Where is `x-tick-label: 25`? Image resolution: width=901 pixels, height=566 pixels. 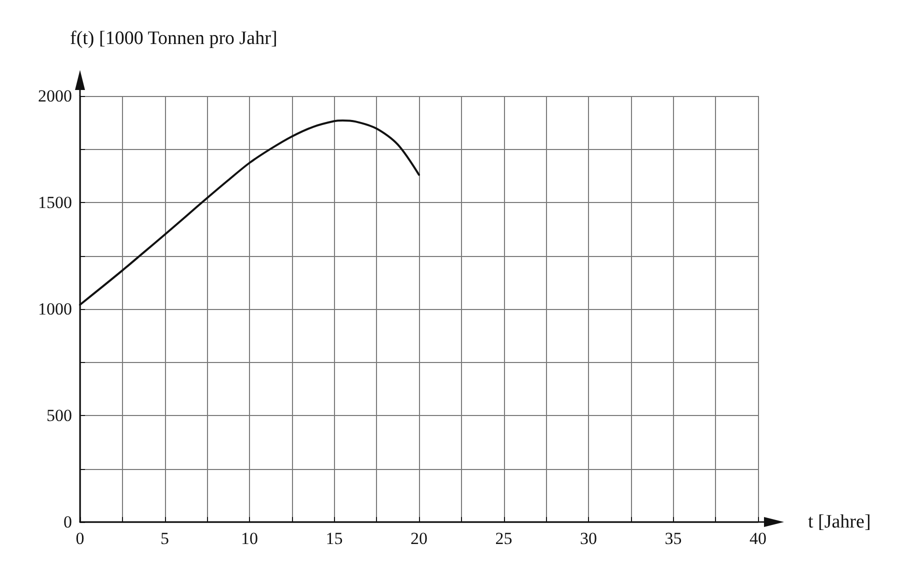
x-tick-label: 25 is located at coordinates (503, 538).